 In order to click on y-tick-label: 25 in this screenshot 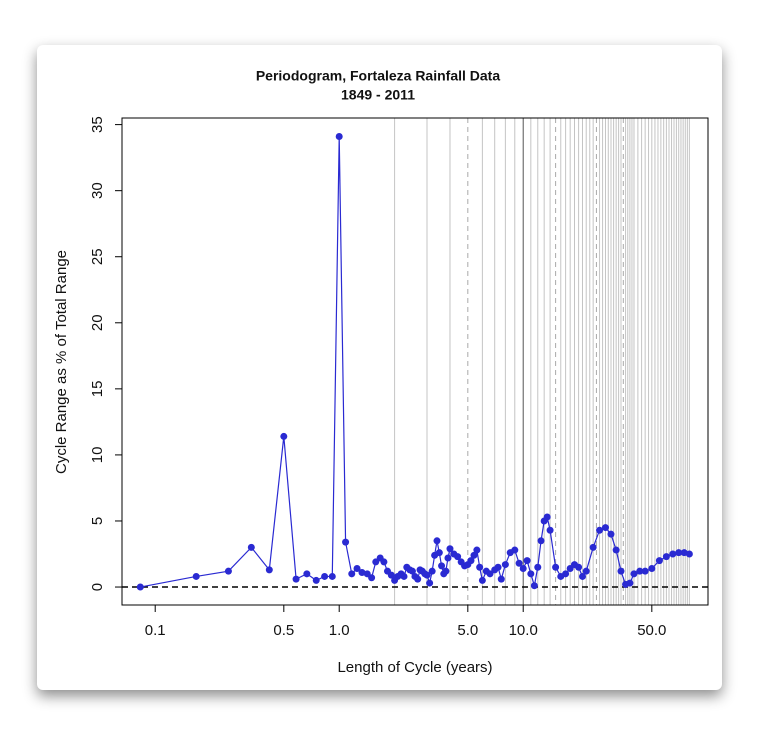, I will do `click(97, 256)`.